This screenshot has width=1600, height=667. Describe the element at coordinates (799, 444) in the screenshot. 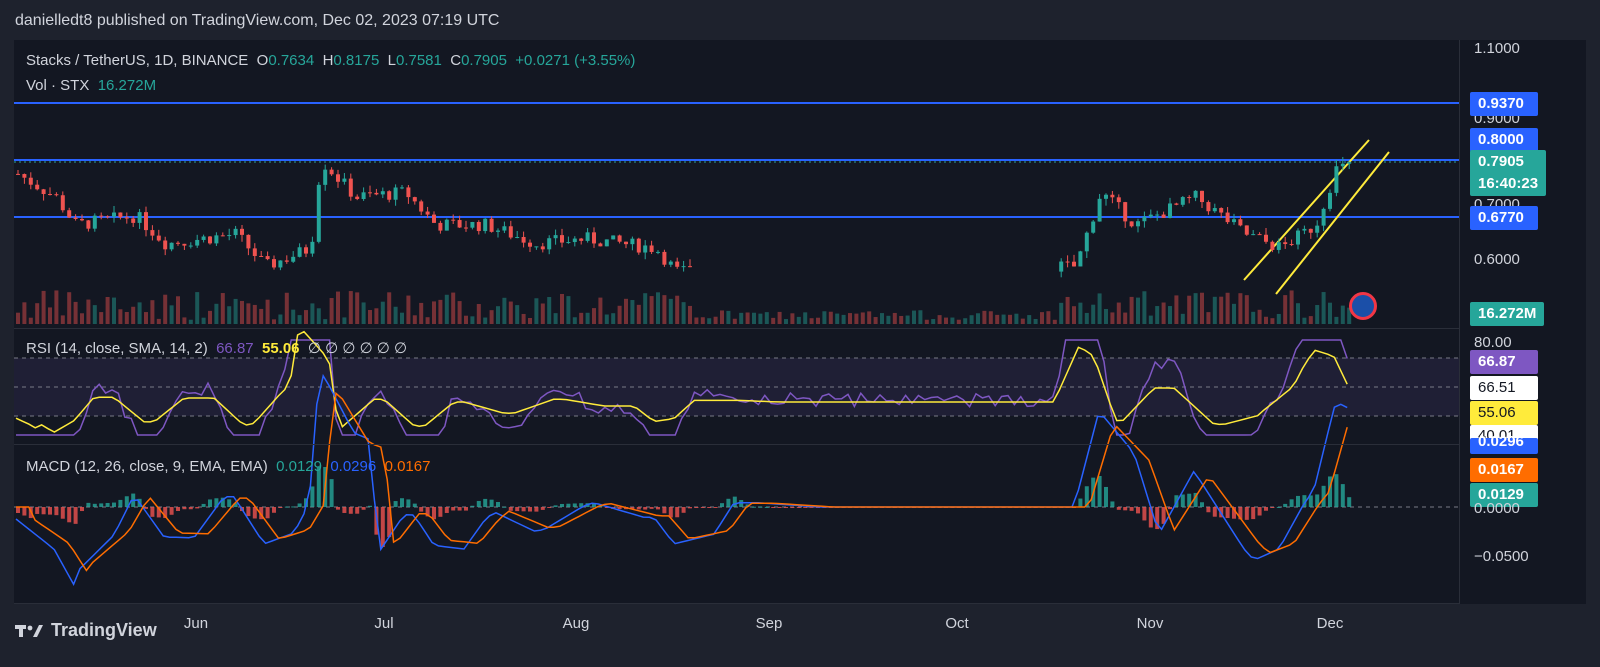

I see `pane-separator-macd` at that location.